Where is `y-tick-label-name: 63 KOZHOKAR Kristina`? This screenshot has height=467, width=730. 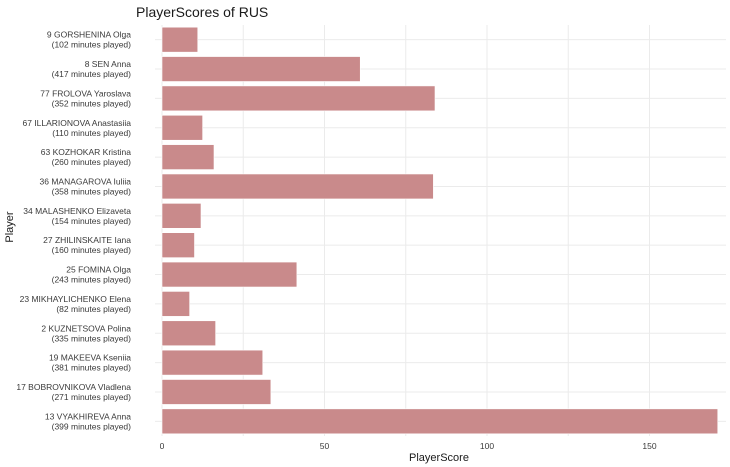 y-tick-label-name: 63 KOZHOKAR Kristina is located at coordinates (86, 152).